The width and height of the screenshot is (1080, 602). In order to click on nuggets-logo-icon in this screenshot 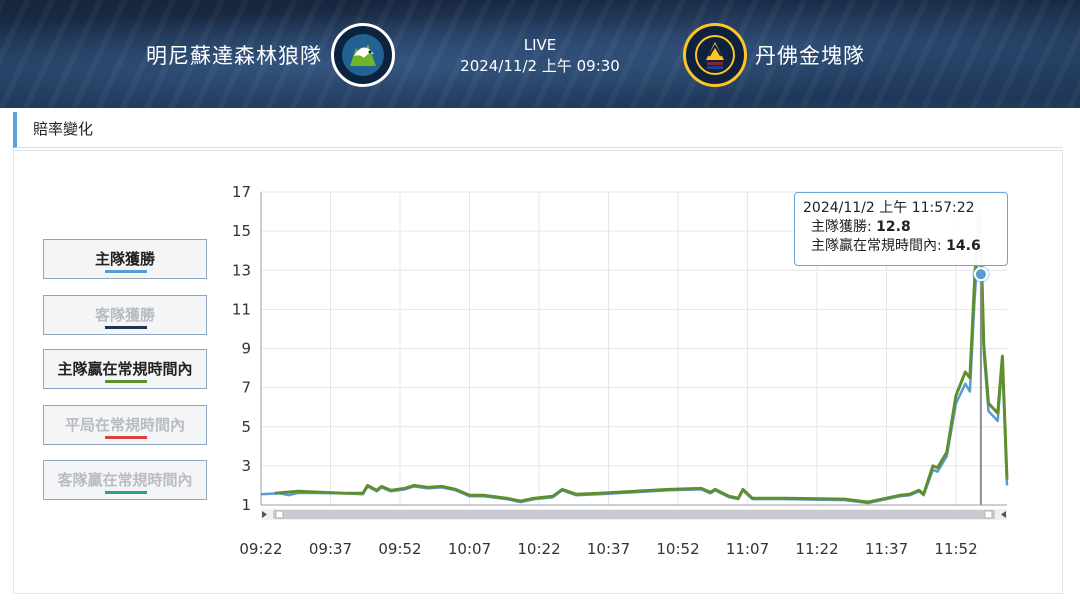, I will do `click(715, 55)`.